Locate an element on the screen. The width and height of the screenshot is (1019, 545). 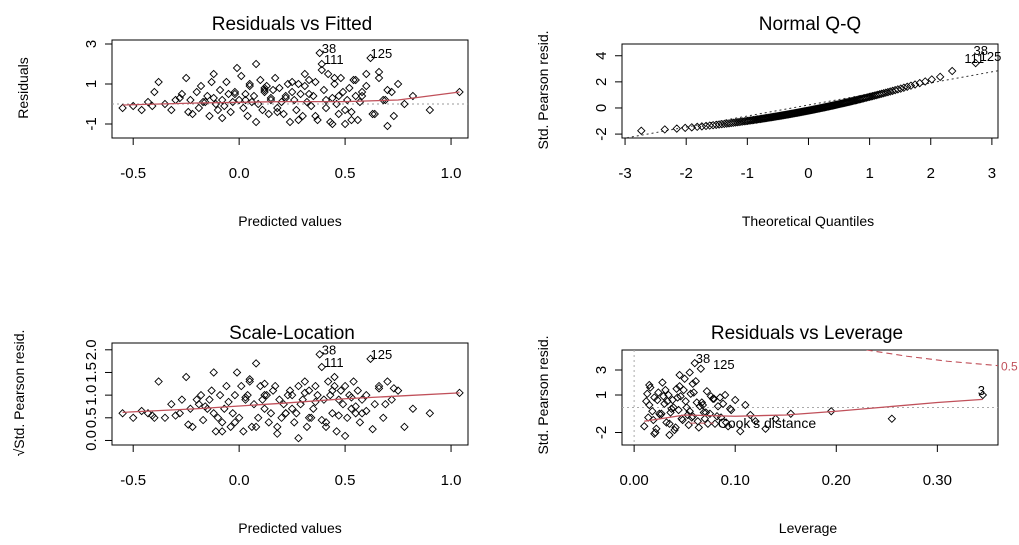
cooks-contour-label: 0.5 is located at coordinates (1009, 367).